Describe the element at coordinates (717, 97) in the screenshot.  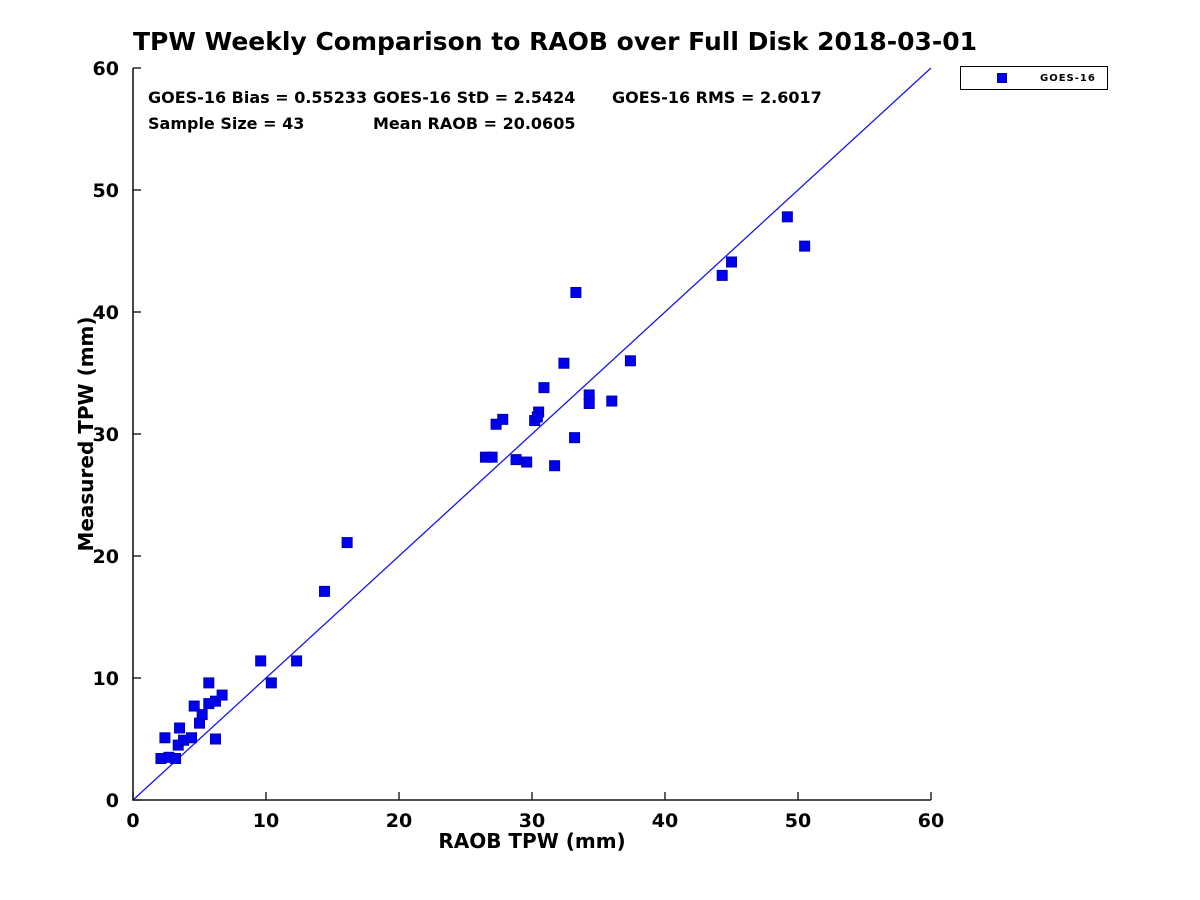
I see `stat-rms: GOES-16 RMS = 2.6017` at that location.